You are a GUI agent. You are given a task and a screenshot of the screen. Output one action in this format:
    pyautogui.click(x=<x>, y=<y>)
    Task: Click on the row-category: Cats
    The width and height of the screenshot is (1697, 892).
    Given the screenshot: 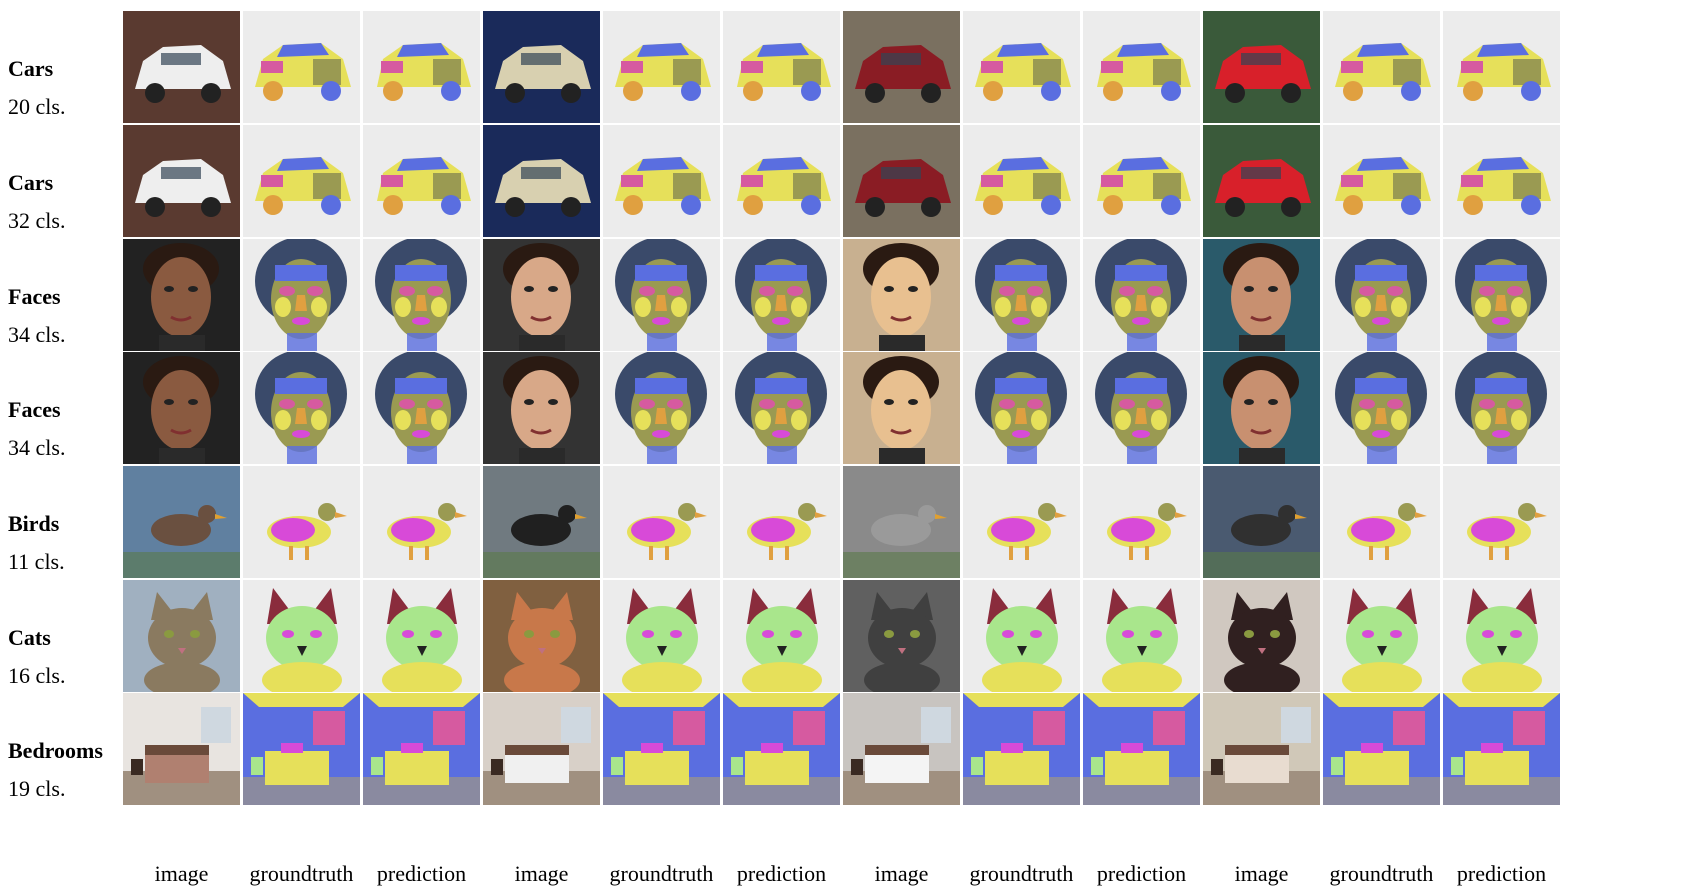 What is the action you would take?
    pyautogui.click(x=29, y=637)
    